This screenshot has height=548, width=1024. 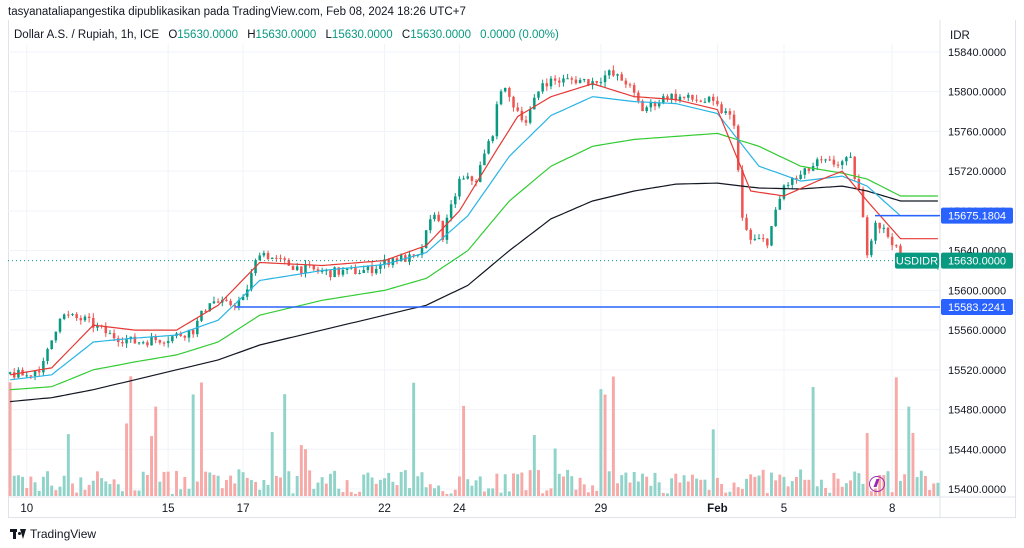 What do you see at coordinates (63, 534) in the screenshot?
I see `brand-name: TradingView` at bounding box center [63, 534].